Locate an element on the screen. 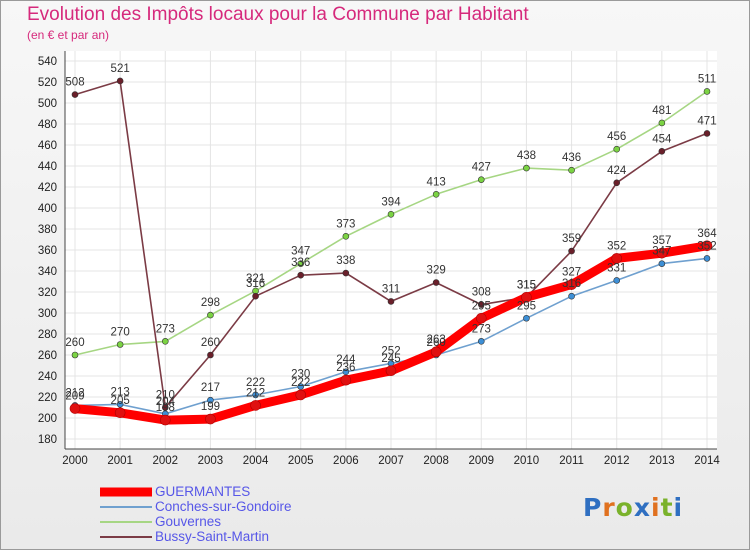 The height and width of the screenshot is (550, 750). legend-label-gouvernes: Gouvernes is located at coordinates (188, 521).